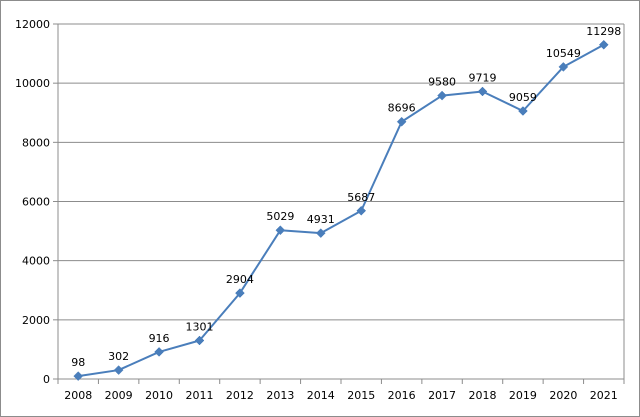  I want to click on data-label-2021: 11298, so click(603, 31).